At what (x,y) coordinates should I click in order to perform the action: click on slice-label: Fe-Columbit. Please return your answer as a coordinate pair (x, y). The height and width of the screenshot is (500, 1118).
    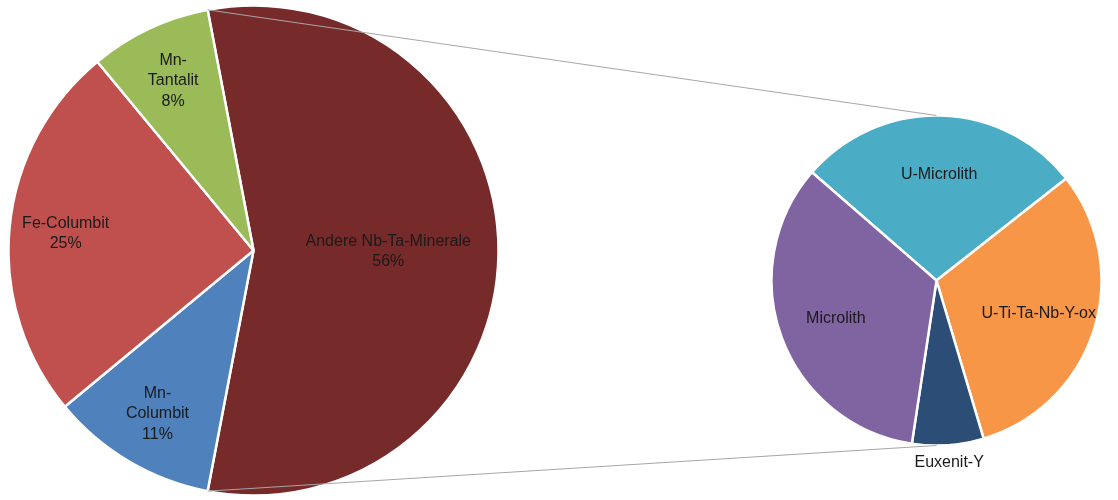
    Looking at the image, I should click on (66, 223).